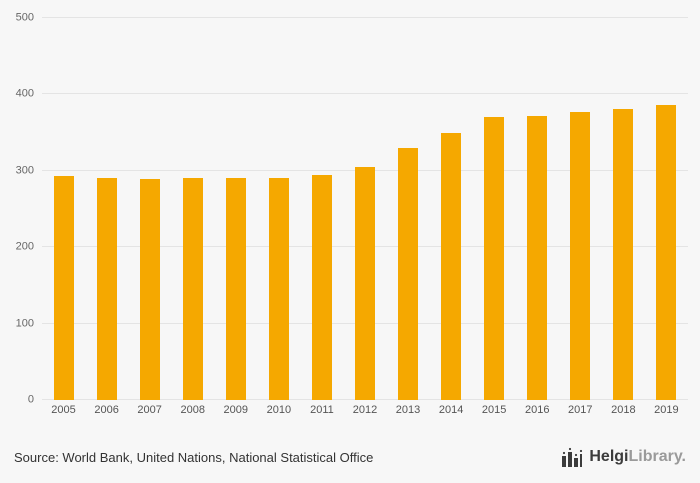 This screenshot has height=483, width=700. I want to click on x-axis-tick-label: 2007, so click(149, 410).